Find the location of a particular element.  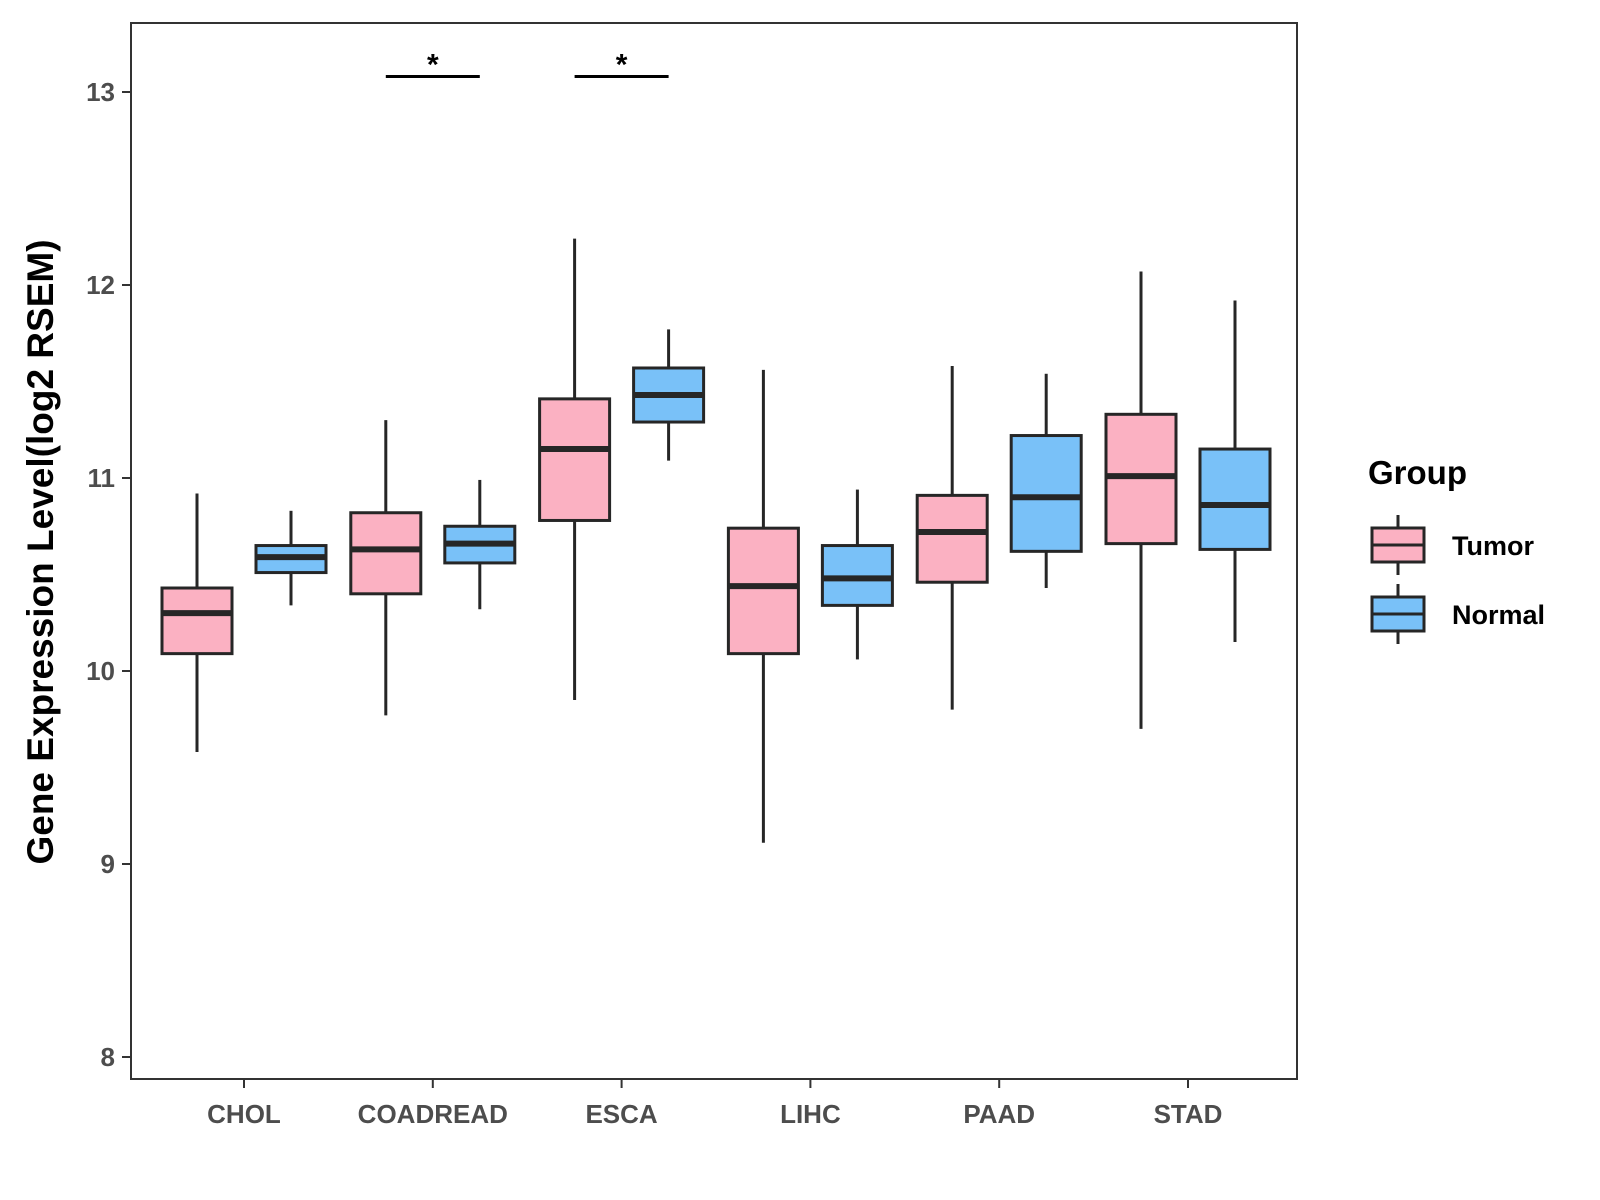

significance-coadread: * is located at coordinates (432, 65).